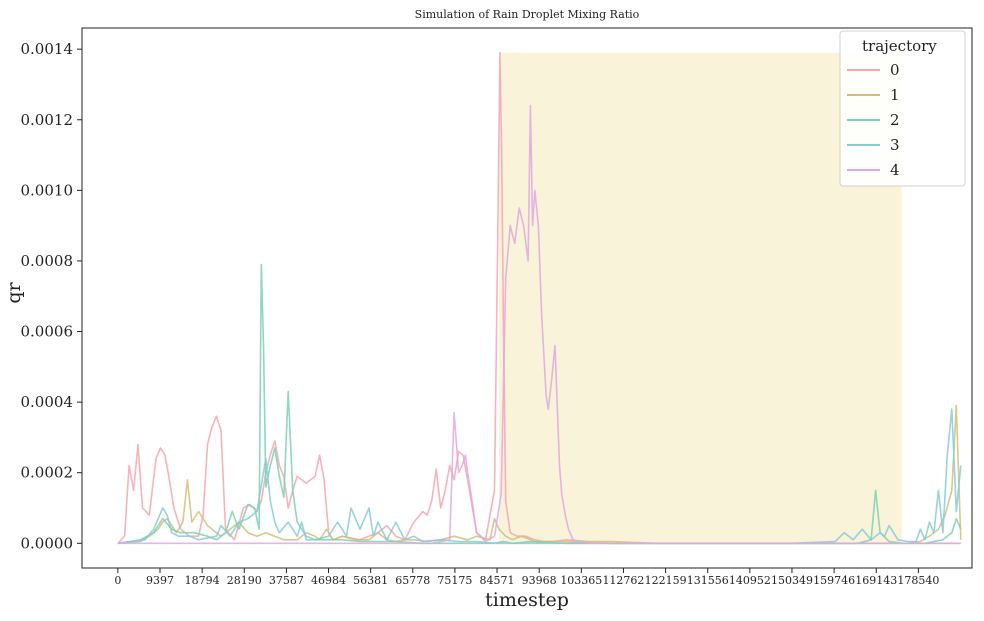 Image resolution: width=984 pixels, height=621 pixels. What do you see at coordinates (244, 580) in the screenshot?
I see `x-tick-label: 28190` at bounding box center [244, 580].